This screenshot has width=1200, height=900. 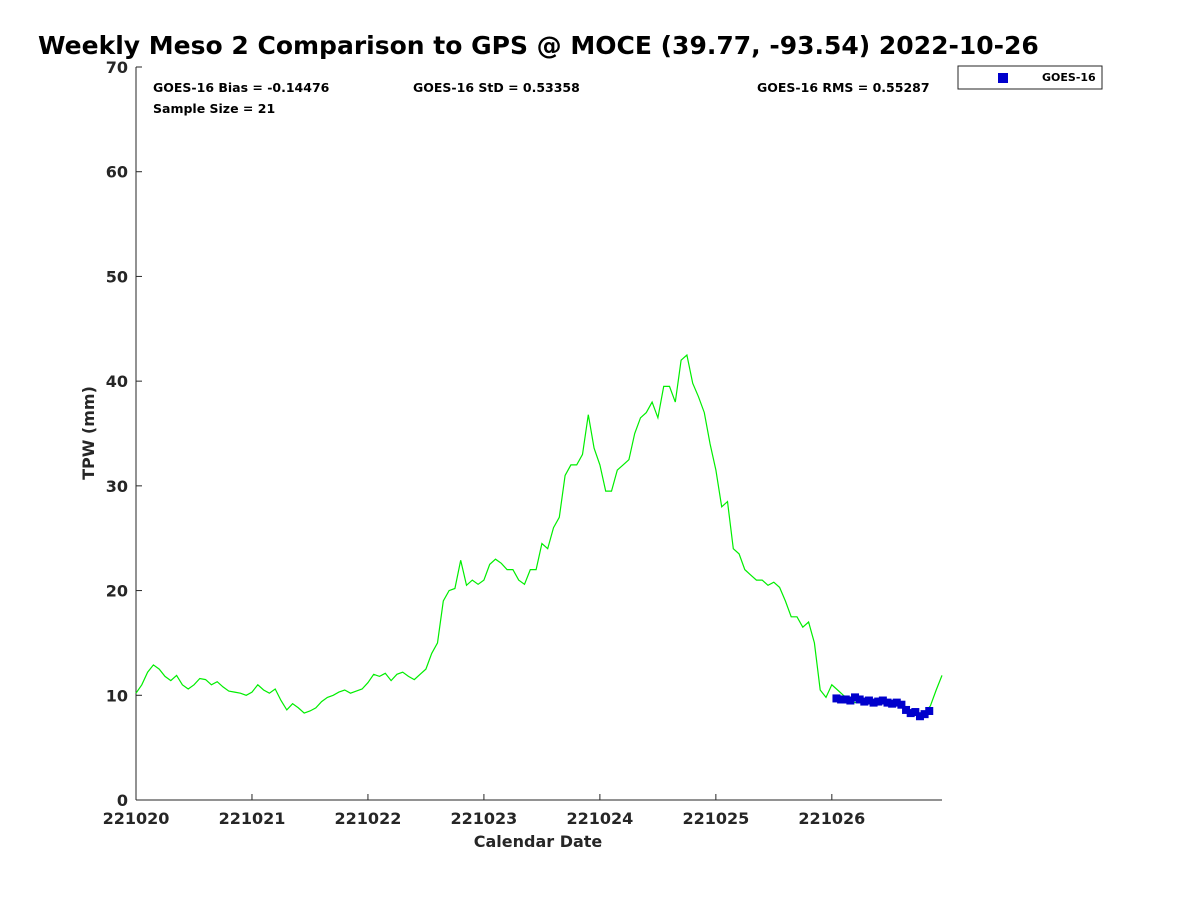 What do you see at coordinates (538, 841) in the screenshot?
I see `x-axis-label: Calendar Date` at bounding box center [538, 841].